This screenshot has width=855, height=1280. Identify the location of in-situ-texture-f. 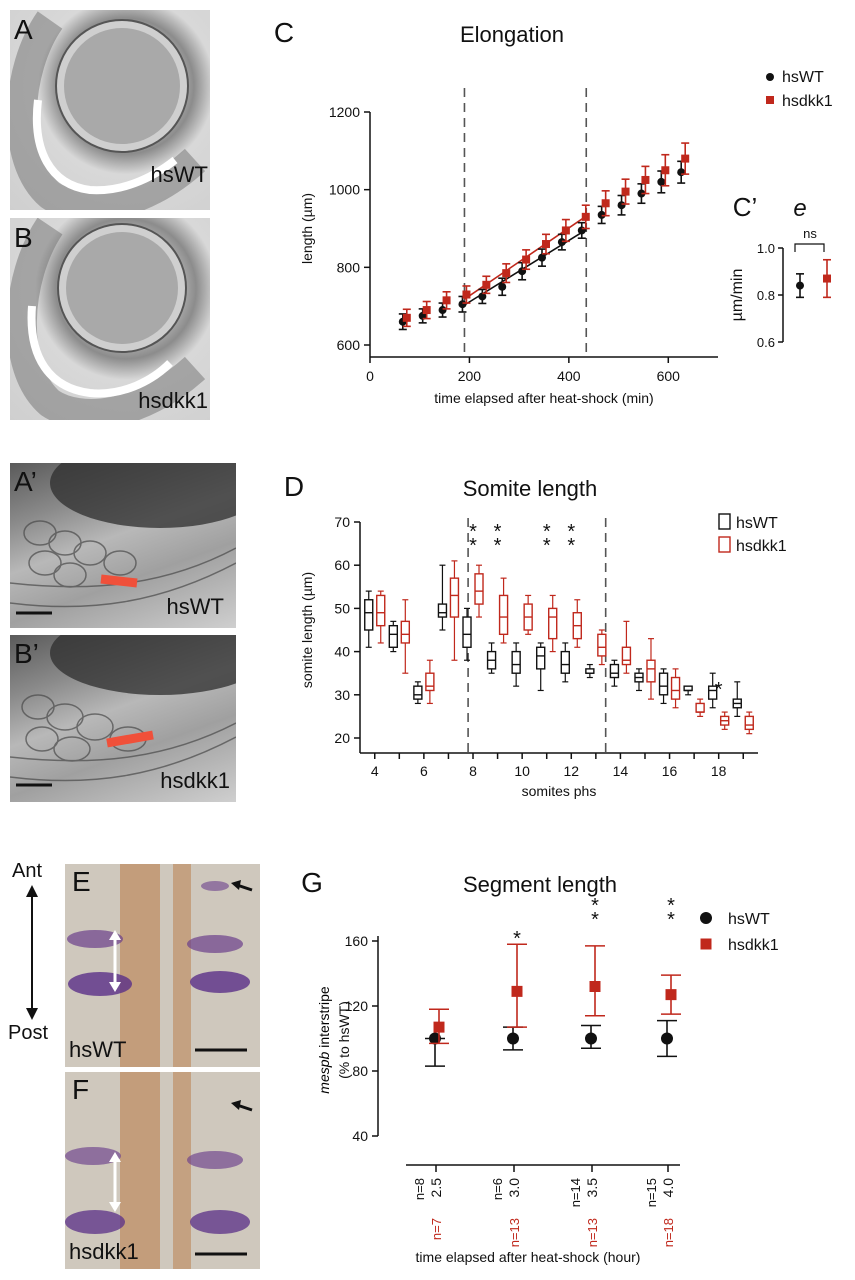
(159, 1170).